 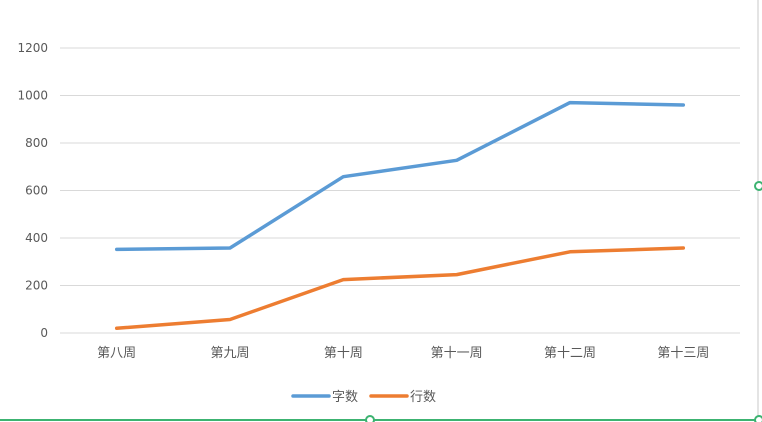 What do you see at coordinates (32, 48) in the screenshot?
I see `y-tick-label: 1200` at bounding box center [32, 48].